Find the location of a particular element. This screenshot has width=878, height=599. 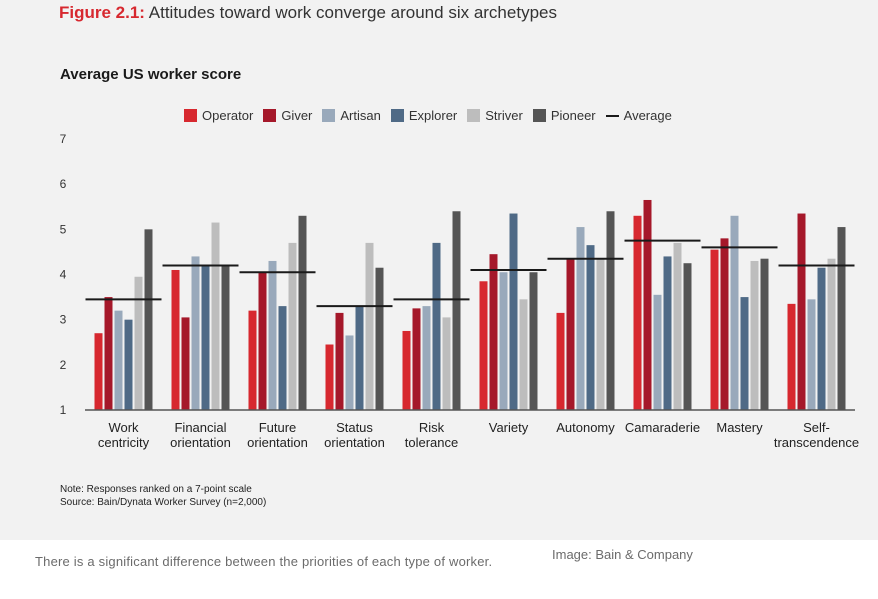

x-tick-label: Camaraderie is located at coordinates (662, 427).